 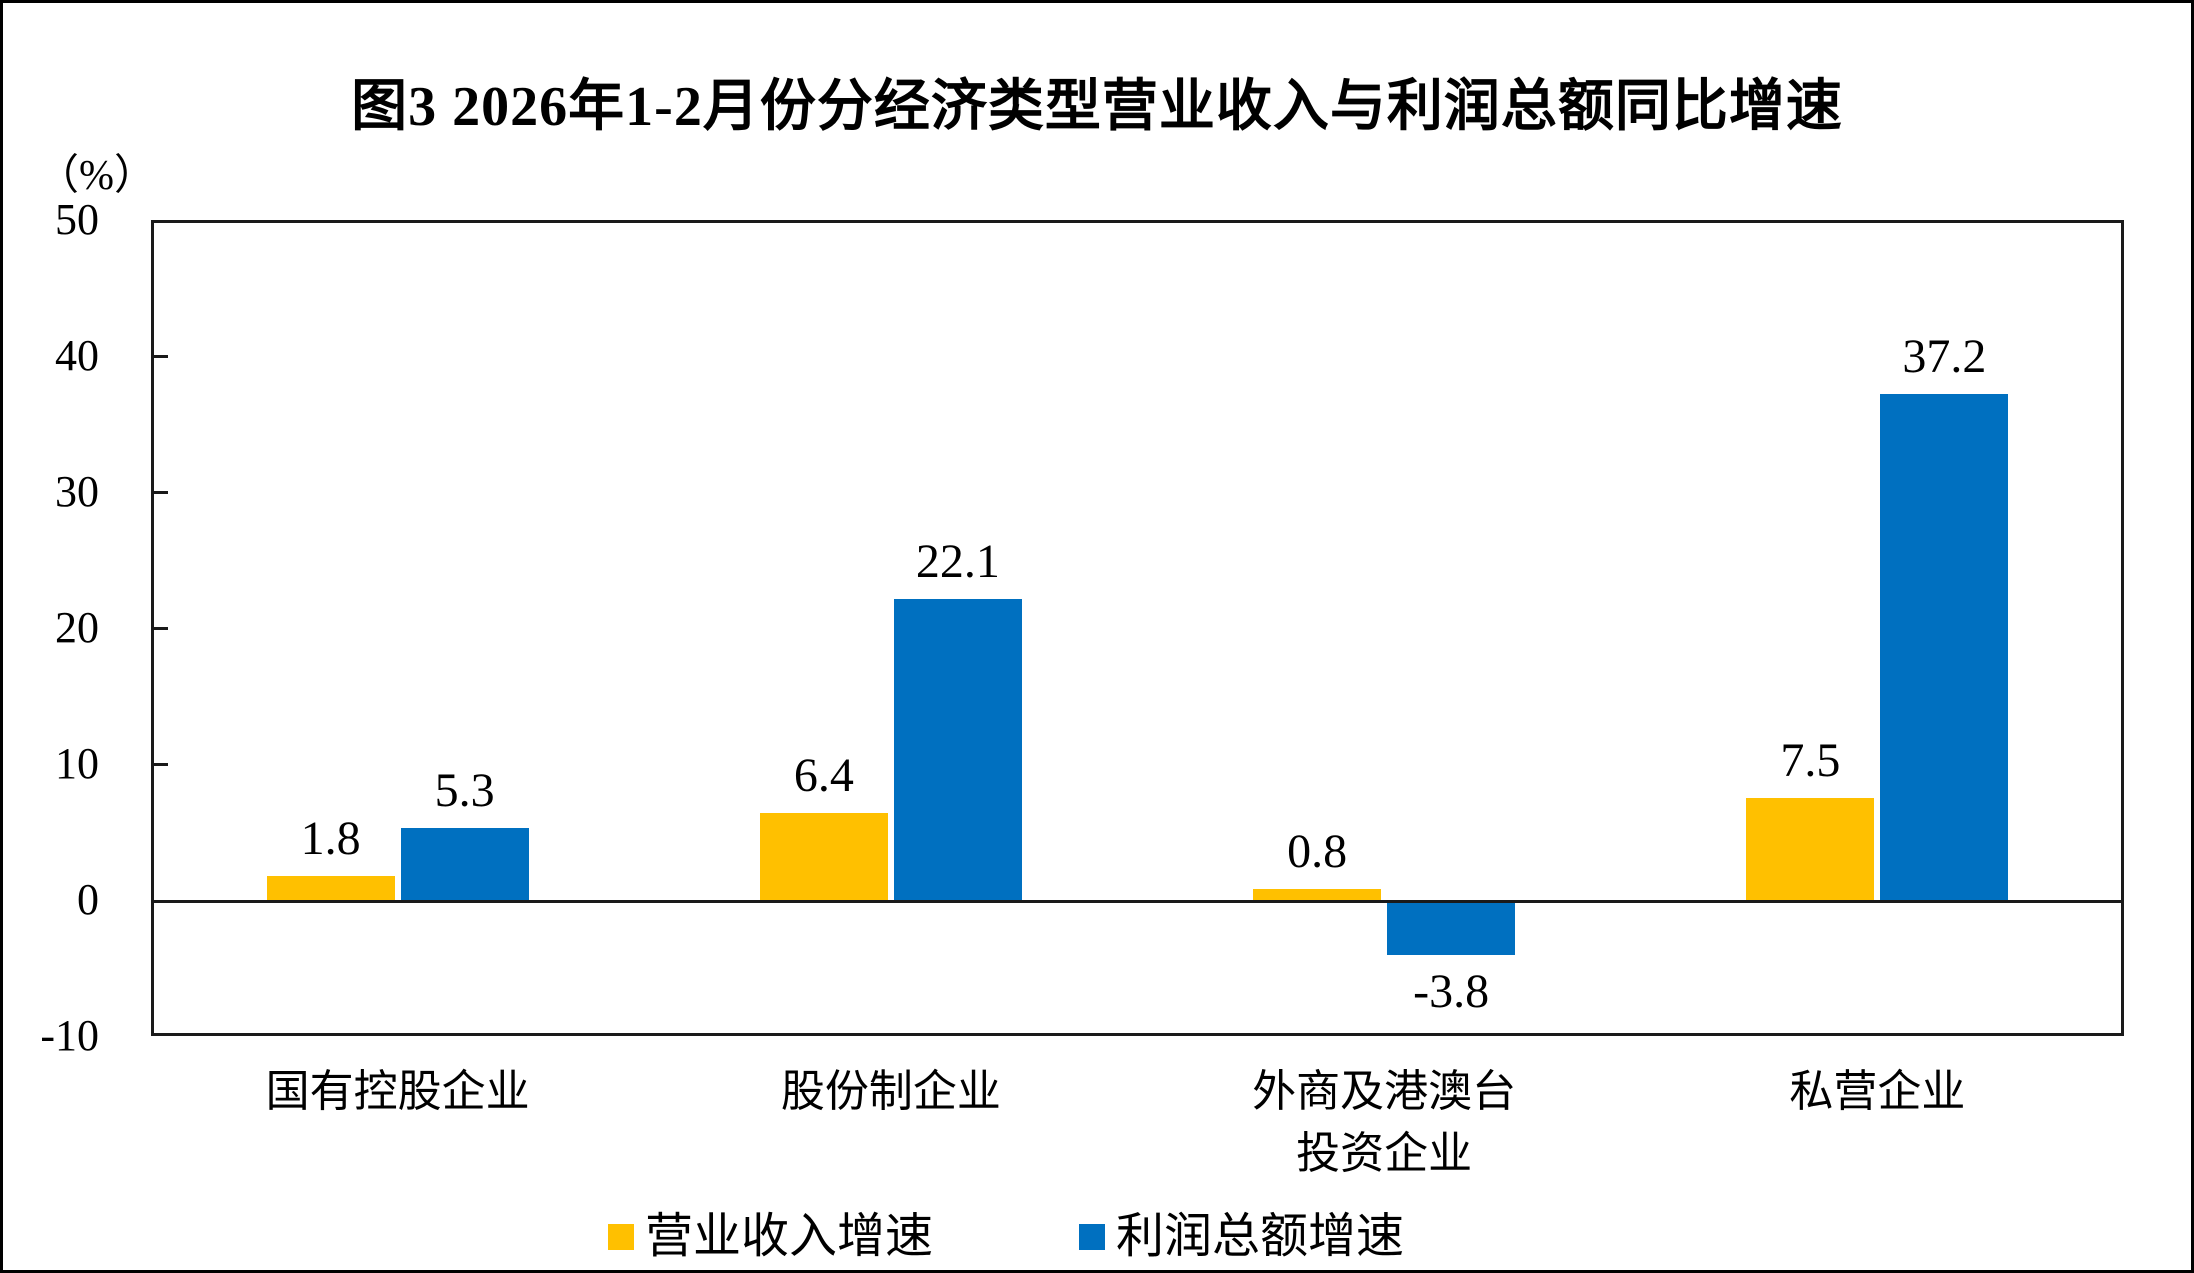 I want to click on profit-growth-value-label: 37.2, so click(x=1944, y=357).